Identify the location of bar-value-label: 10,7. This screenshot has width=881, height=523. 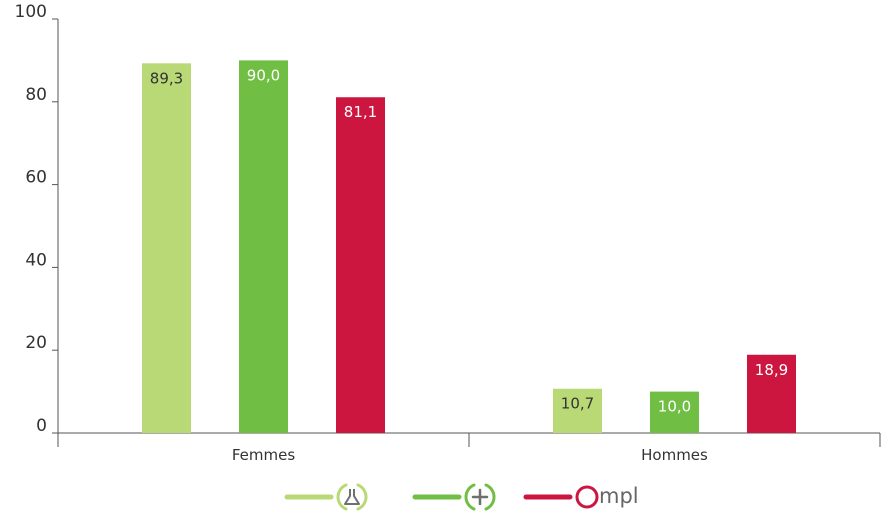
(577, 404).